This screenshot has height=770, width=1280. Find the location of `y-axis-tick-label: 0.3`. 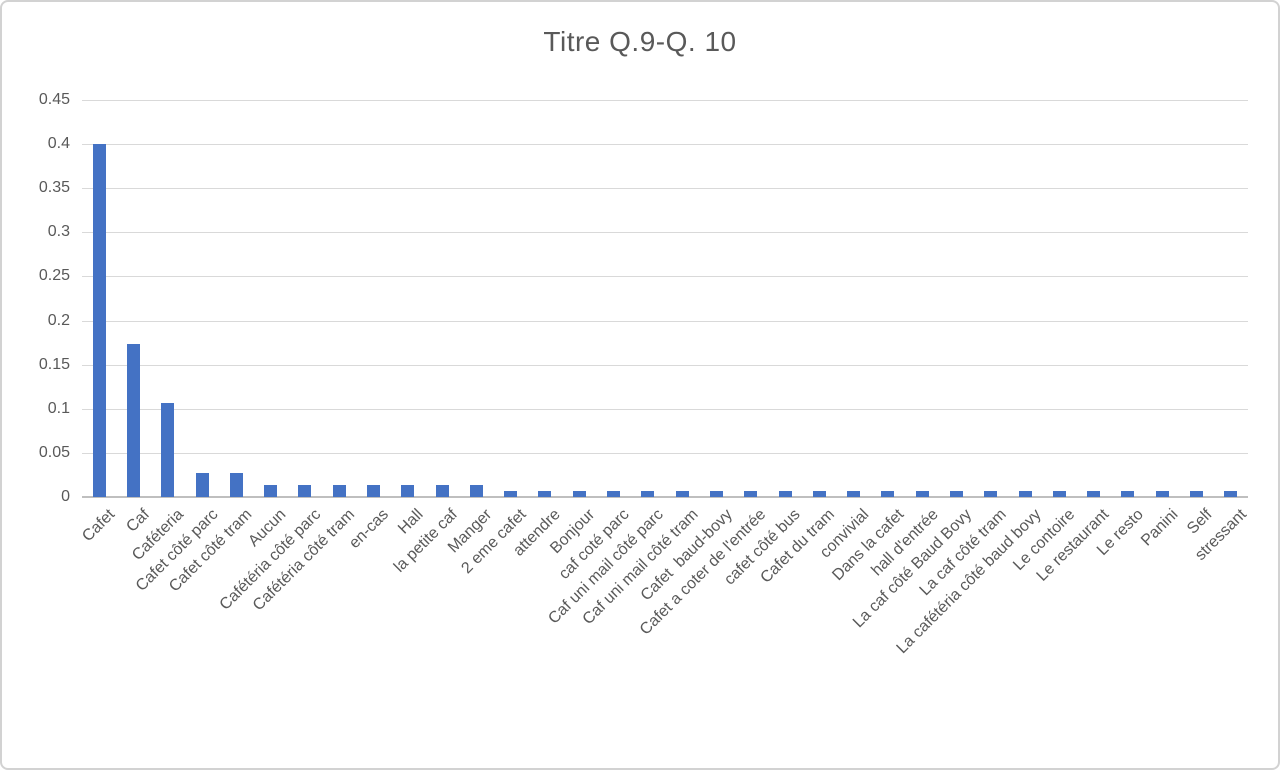

y-axis-tick-label: 0.3 is located at coordinates (58, 231).